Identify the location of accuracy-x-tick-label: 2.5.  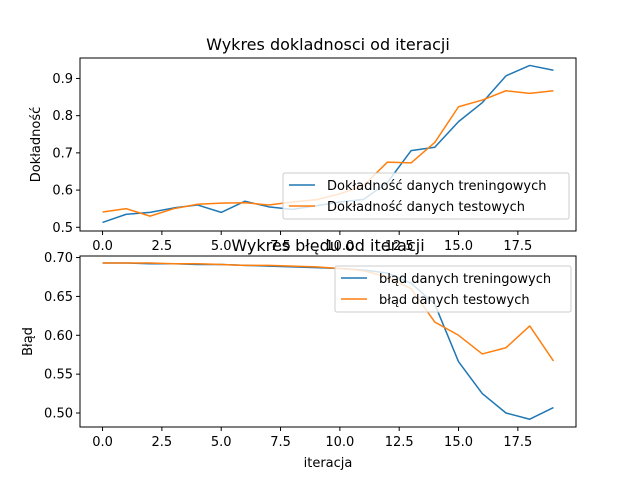
(162, 246).